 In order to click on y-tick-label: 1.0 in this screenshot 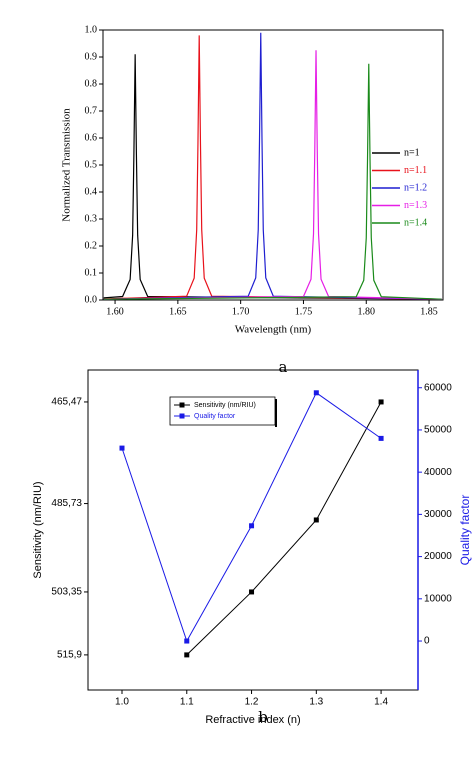, I will do `click(91, 29)`.